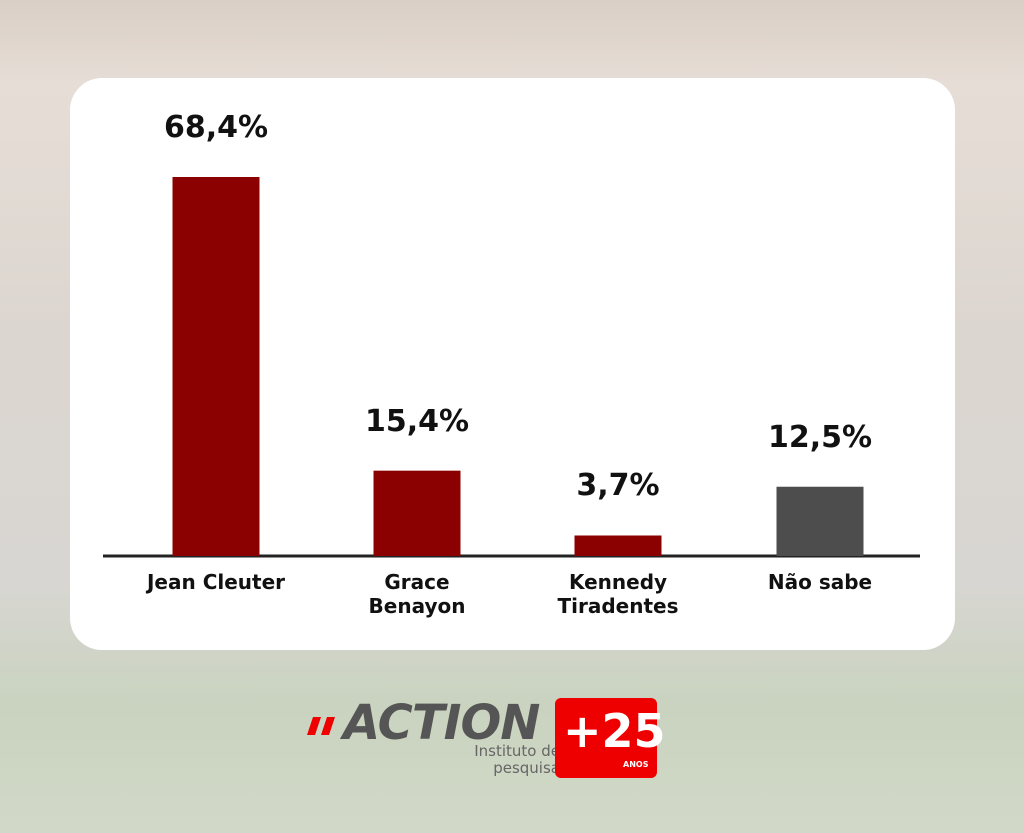 The height and width of the screenshot is (833, 1024). What do you see at coordinates (417, 421) in the screenshot?
I see `value-label: 15,4%` at bounding box center [417, 421].